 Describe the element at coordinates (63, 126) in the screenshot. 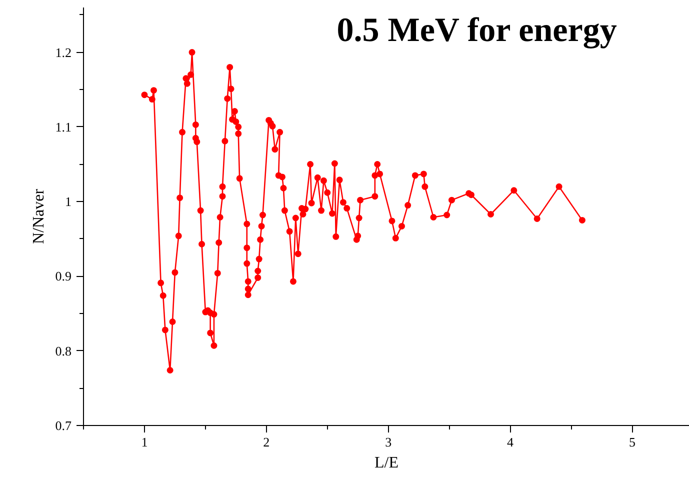

I see `y-tick-label: 1.1` at that location.